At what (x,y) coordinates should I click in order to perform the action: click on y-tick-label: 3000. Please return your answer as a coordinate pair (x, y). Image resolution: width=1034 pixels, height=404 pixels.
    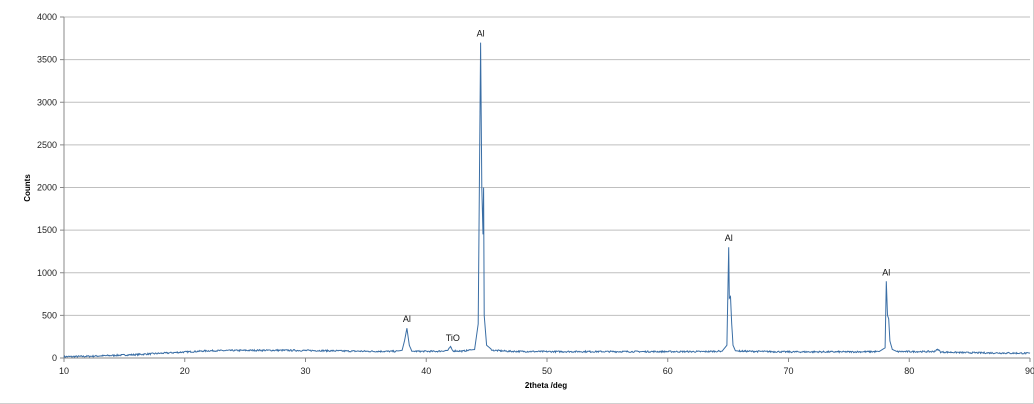
    Looking at the image, I should click on (47, 102).